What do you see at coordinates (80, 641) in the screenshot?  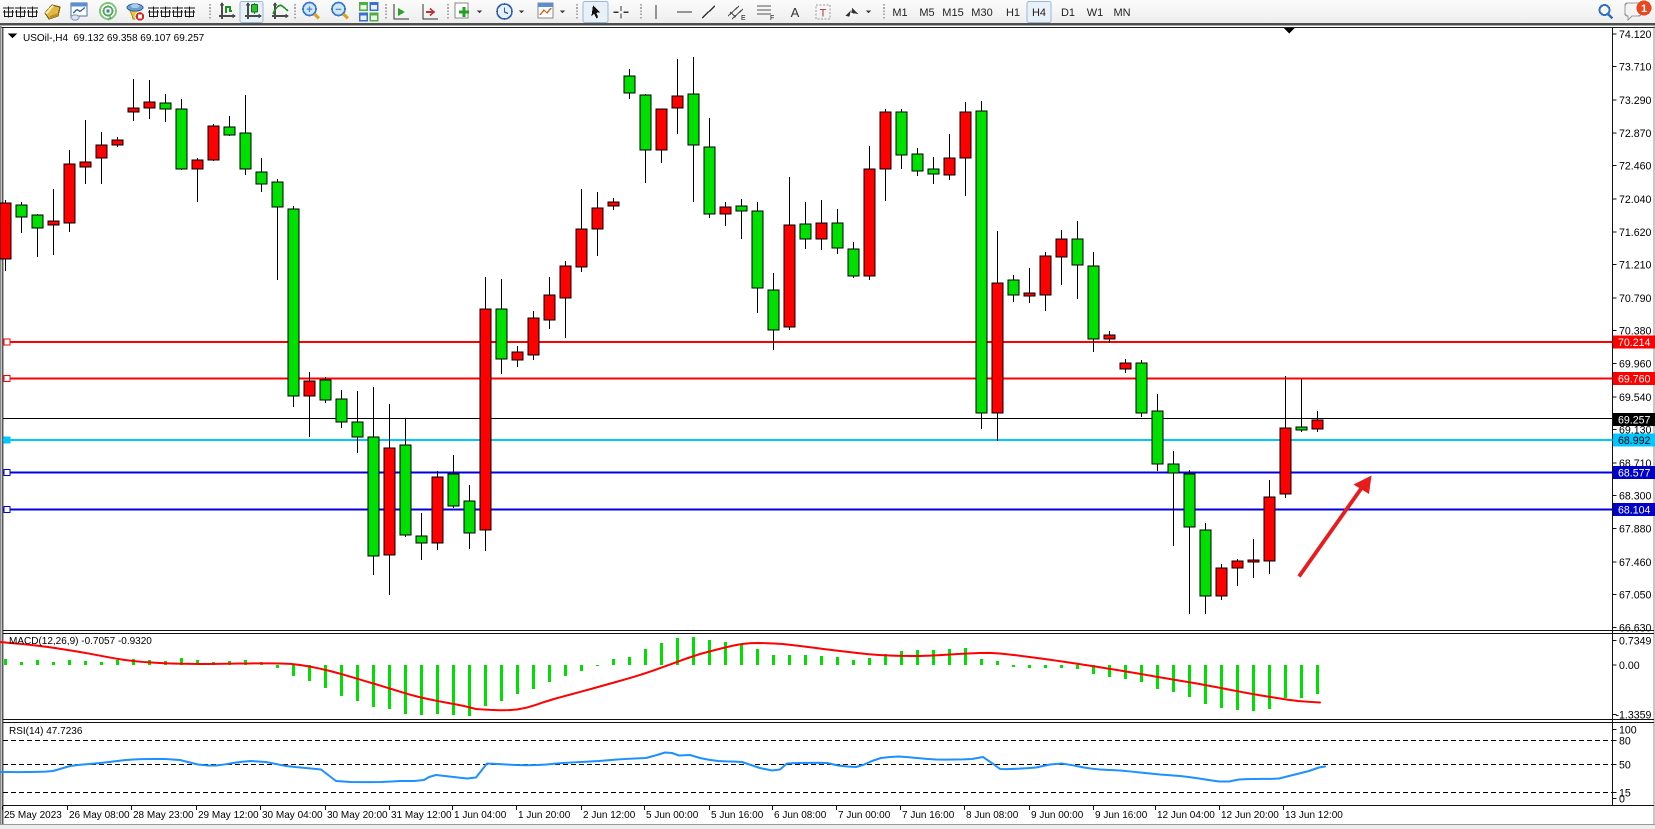 I see `svg-text: MACD(12,26,9) -0.7057 -0.9320` at bounding box center [80, 641].